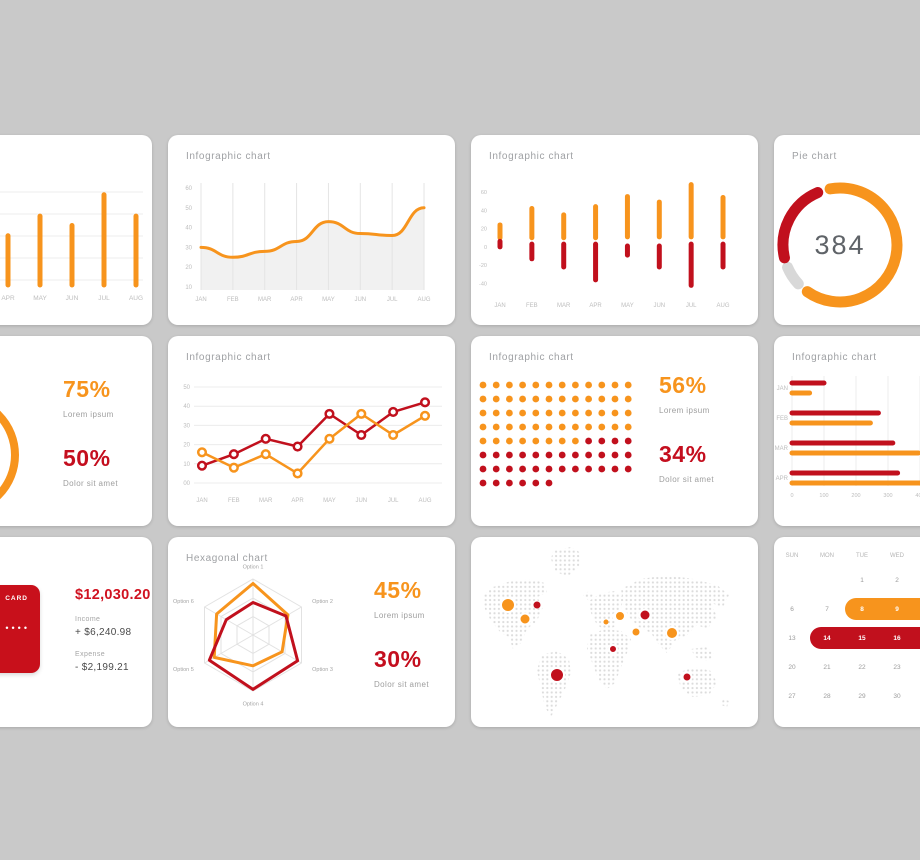  I want to click on balance-value: $12,030.20, so click(113, 595).